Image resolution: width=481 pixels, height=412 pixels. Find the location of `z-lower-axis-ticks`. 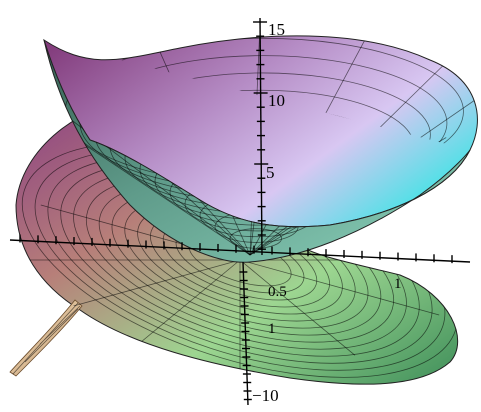

z-lower-axis-ticks is located at coordinates (245, 336).